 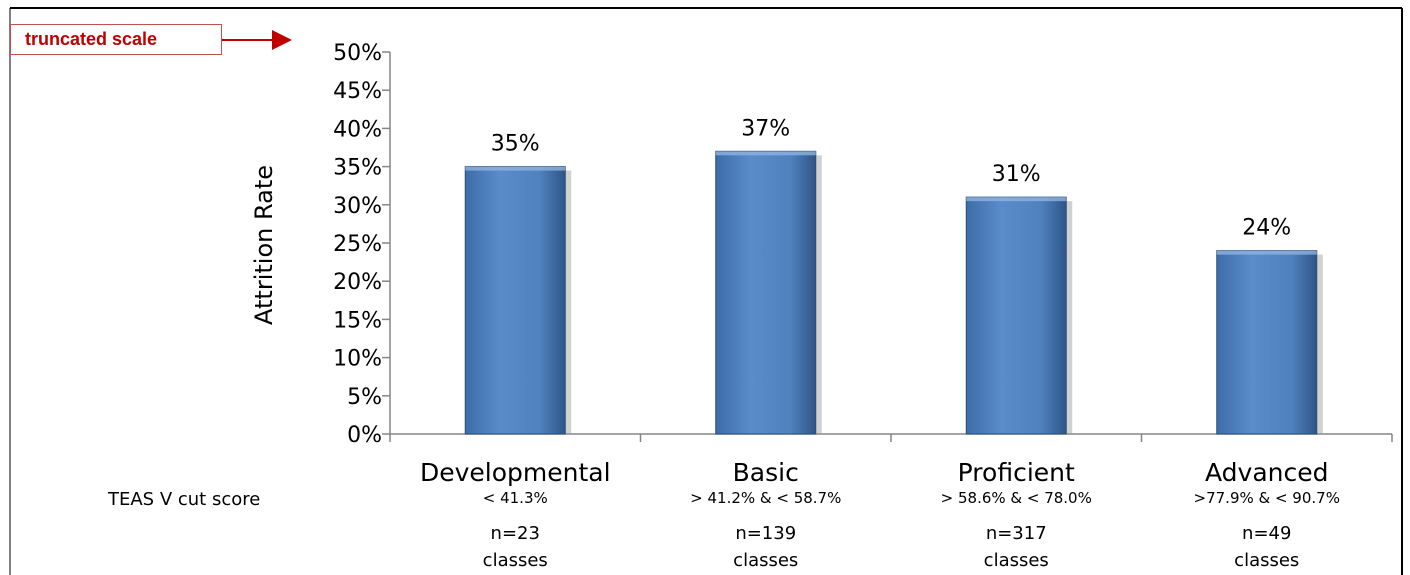 I want to click on category-label: Basic, so click(x=766, y=472).